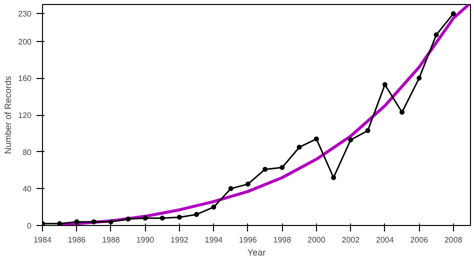 The image size is (474, 260). I want to click on y-tick-label: 120, so click(25, 115).